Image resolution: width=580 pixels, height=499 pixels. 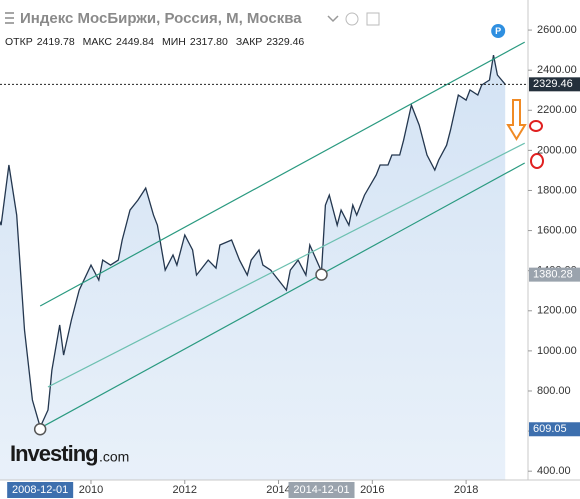 I want to click on ohlc-value: 2419.78, so click(x=56, y=42).